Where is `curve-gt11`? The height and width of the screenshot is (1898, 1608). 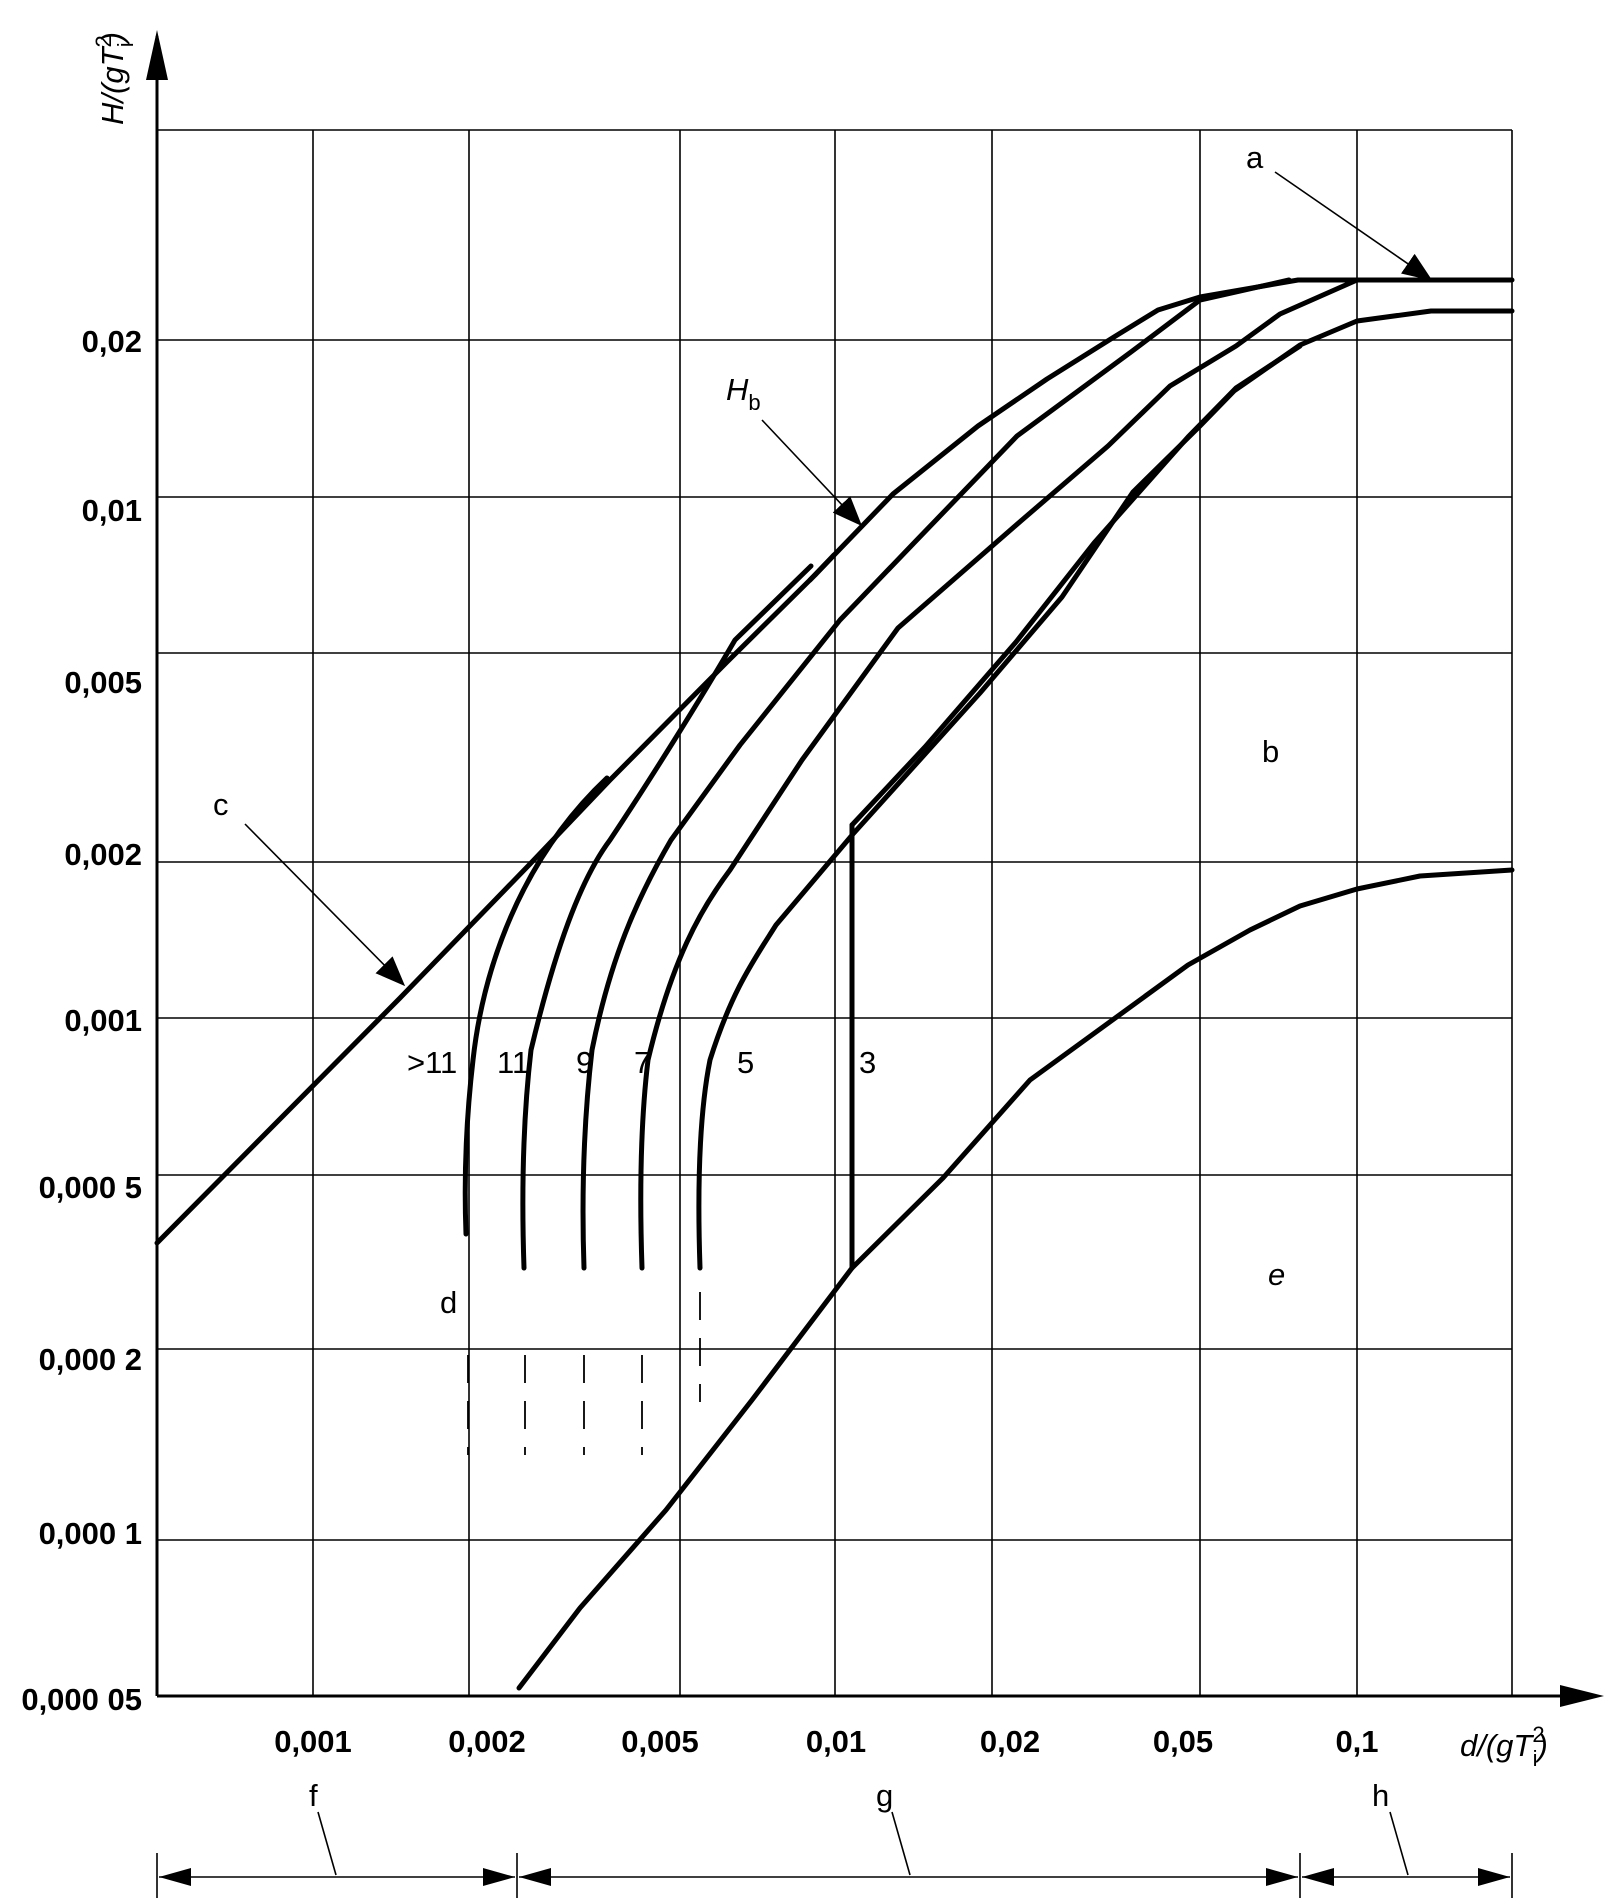
curve-gt11 is located at coordinates (536, 1006).